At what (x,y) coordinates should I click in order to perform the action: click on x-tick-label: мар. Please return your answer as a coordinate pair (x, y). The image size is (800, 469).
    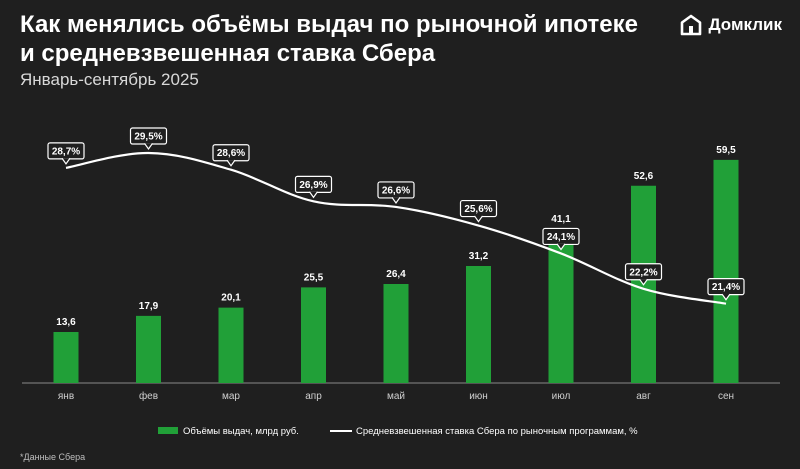
    Looking at the image, I should click on (231, 396).